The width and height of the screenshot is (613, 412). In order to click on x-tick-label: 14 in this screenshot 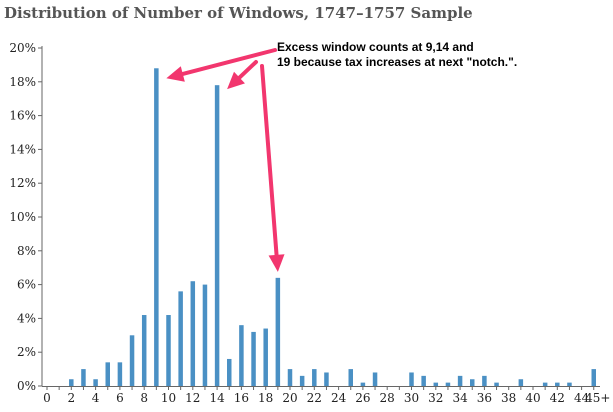, I will do `click(217, 398)`.